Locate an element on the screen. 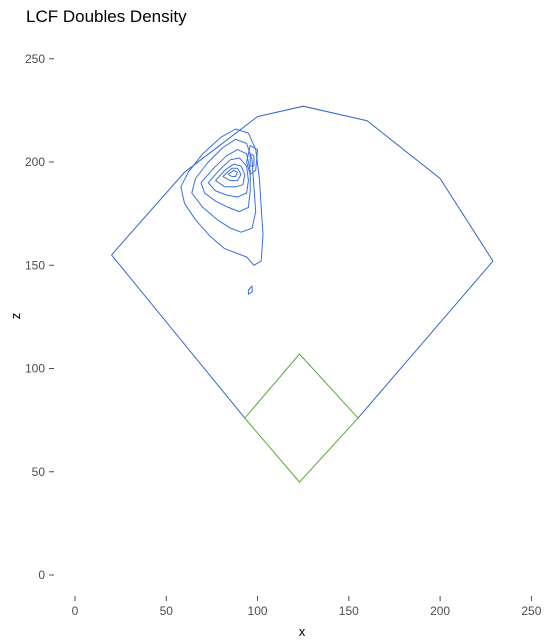 The width and height of the screenshot is (560, 643). y-tick-label-5: 250 is located at coordinates (35, 59).